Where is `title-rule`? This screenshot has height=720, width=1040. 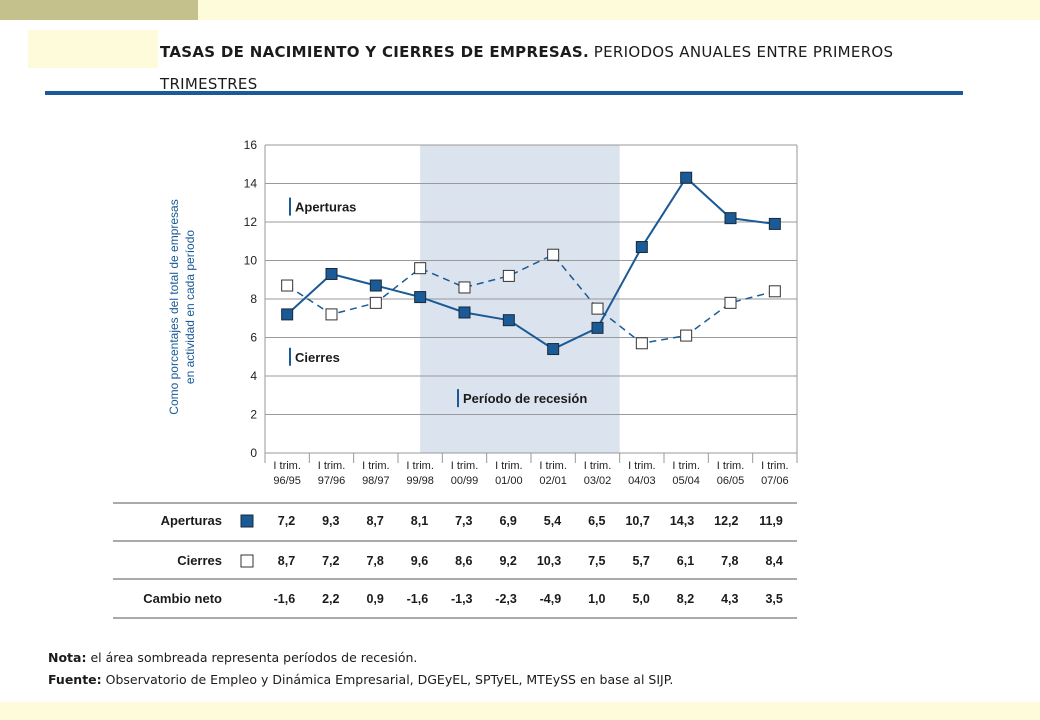 title-rule is located at coordinates (504, 93).